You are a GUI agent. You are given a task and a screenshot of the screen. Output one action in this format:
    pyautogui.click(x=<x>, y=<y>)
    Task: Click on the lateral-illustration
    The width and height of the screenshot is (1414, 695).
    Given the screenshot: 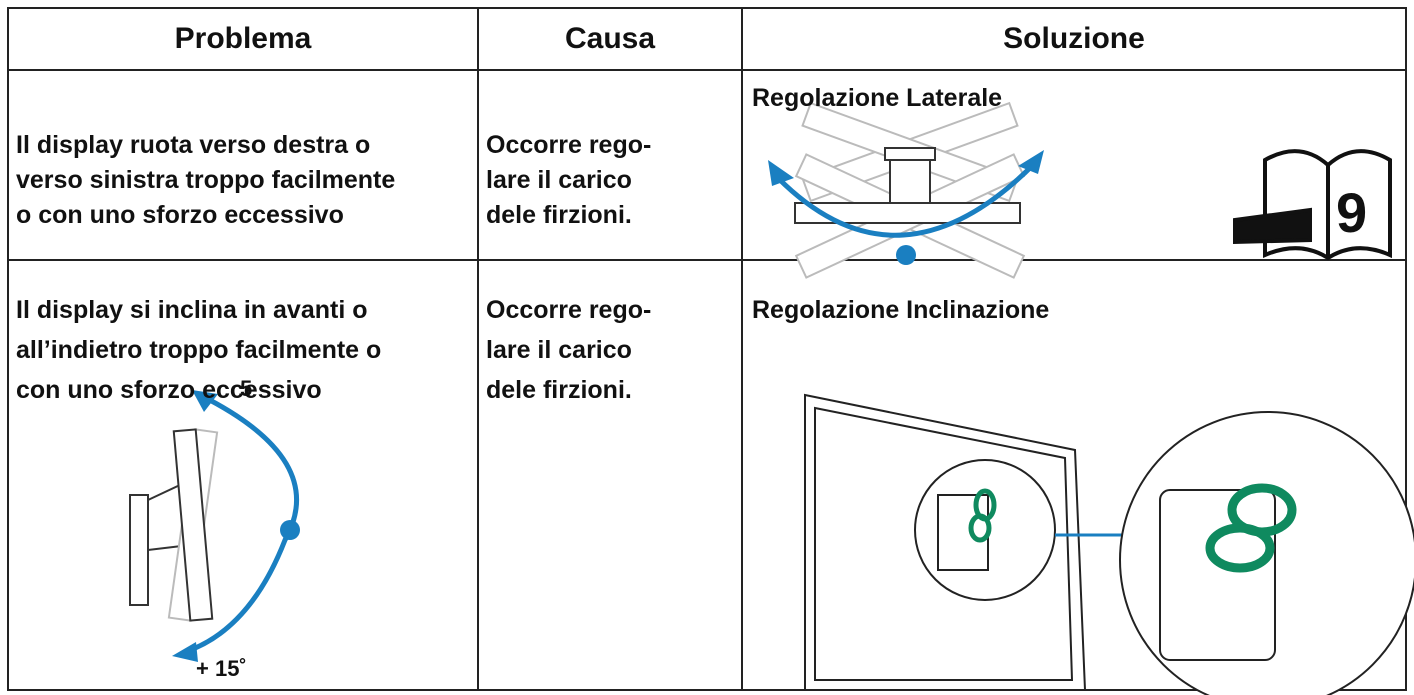 What is the action you would take?
    pyautogui.click(x=910, y=190)
    